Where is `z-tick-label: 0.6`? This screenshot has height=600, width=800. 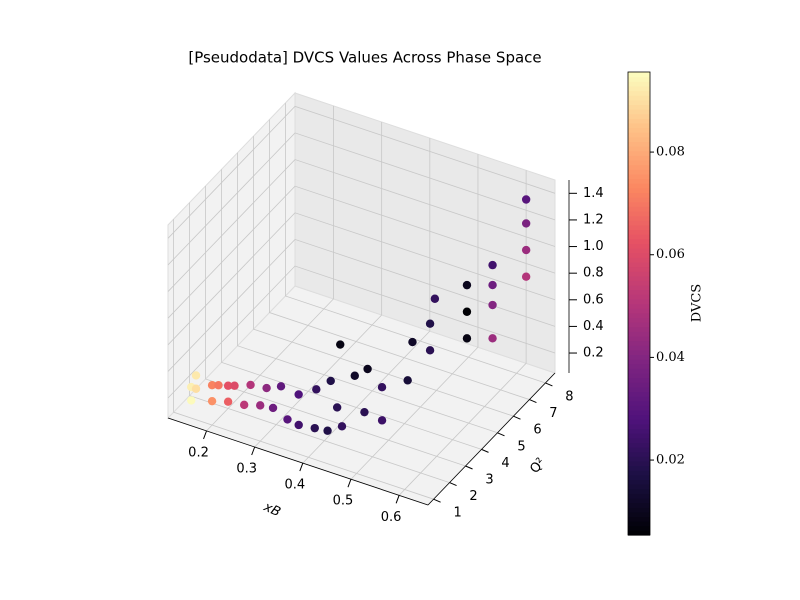
z-tick-label: 0.6 is located at coordinates (593, 299).